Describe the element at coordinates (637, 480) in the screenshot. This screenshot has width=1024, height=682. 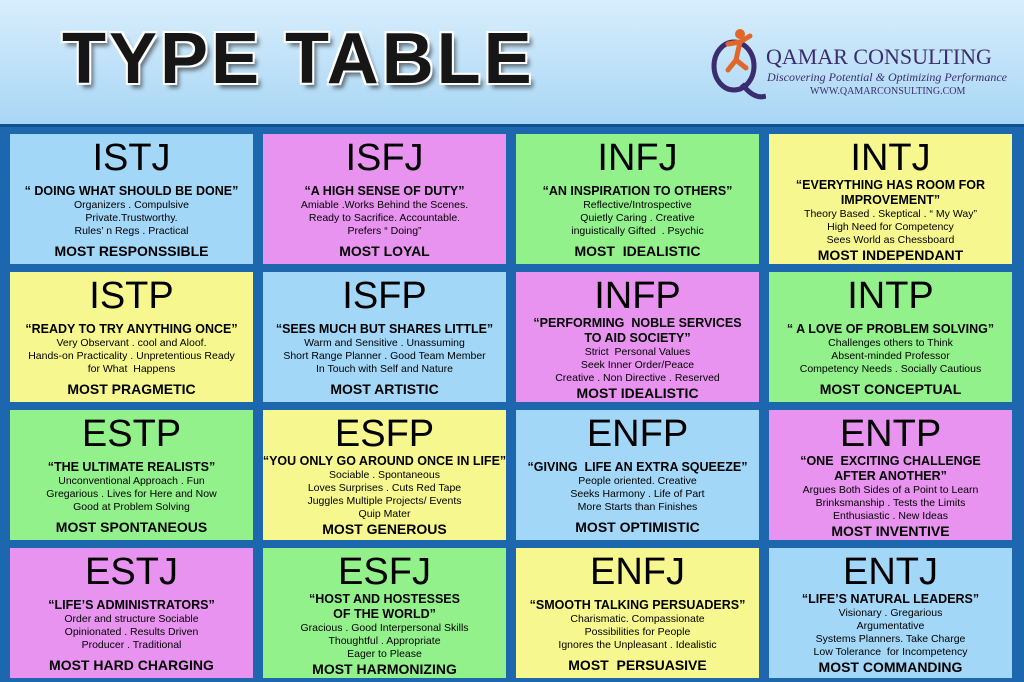
I see `trait-line: People oriented. Creative` at that location.